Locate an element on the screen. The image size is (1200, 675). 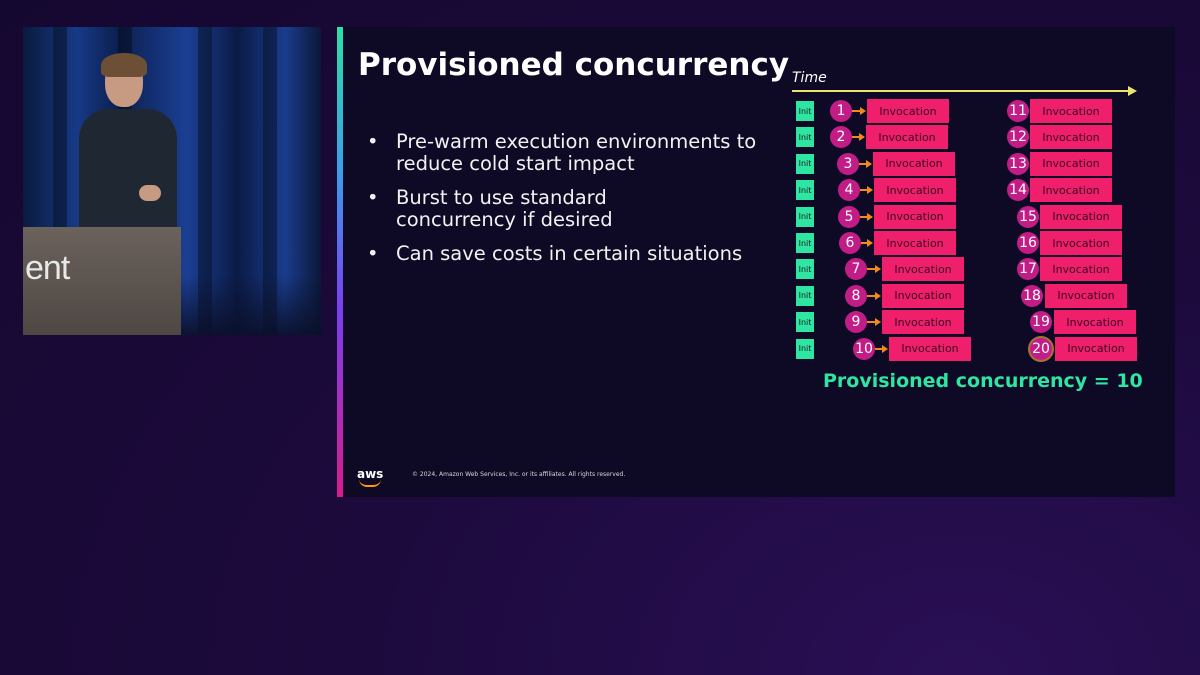
time-axis-label: Time is located at coordinates (809, 78).